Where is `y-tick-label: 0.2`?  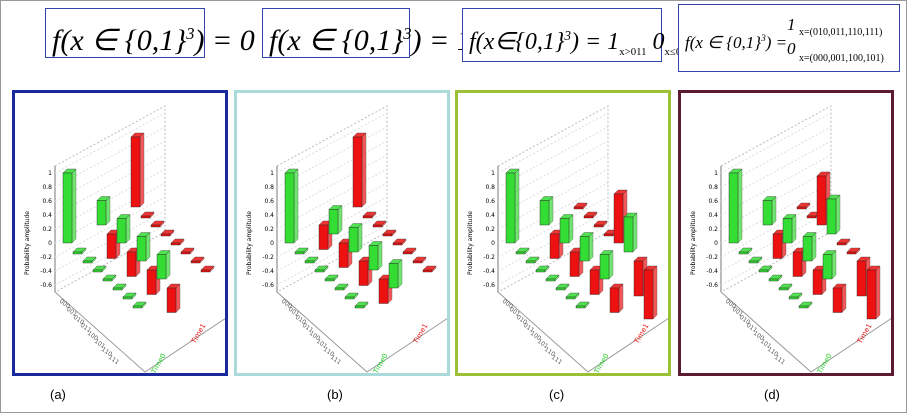
y-tick-label: 0.2 is located at coordinates (47, 229).